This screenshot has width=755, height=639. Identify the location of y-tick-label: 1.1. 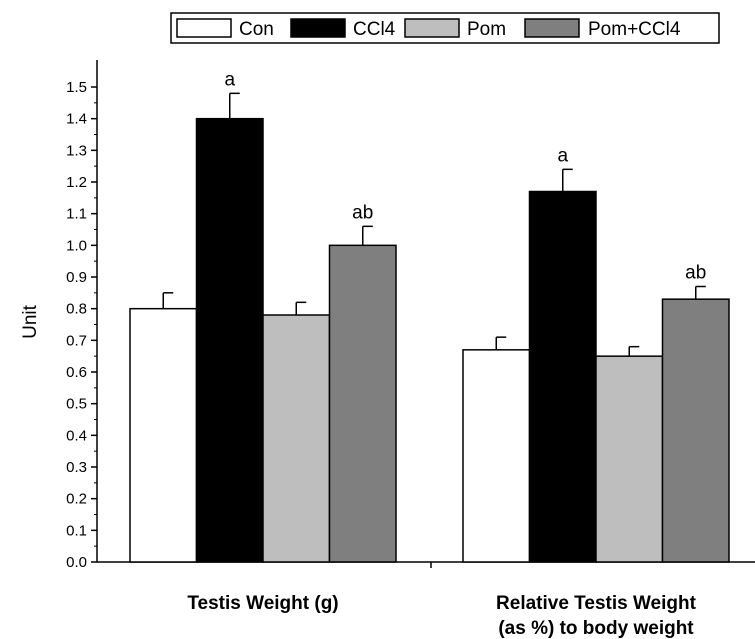
(76, 214).